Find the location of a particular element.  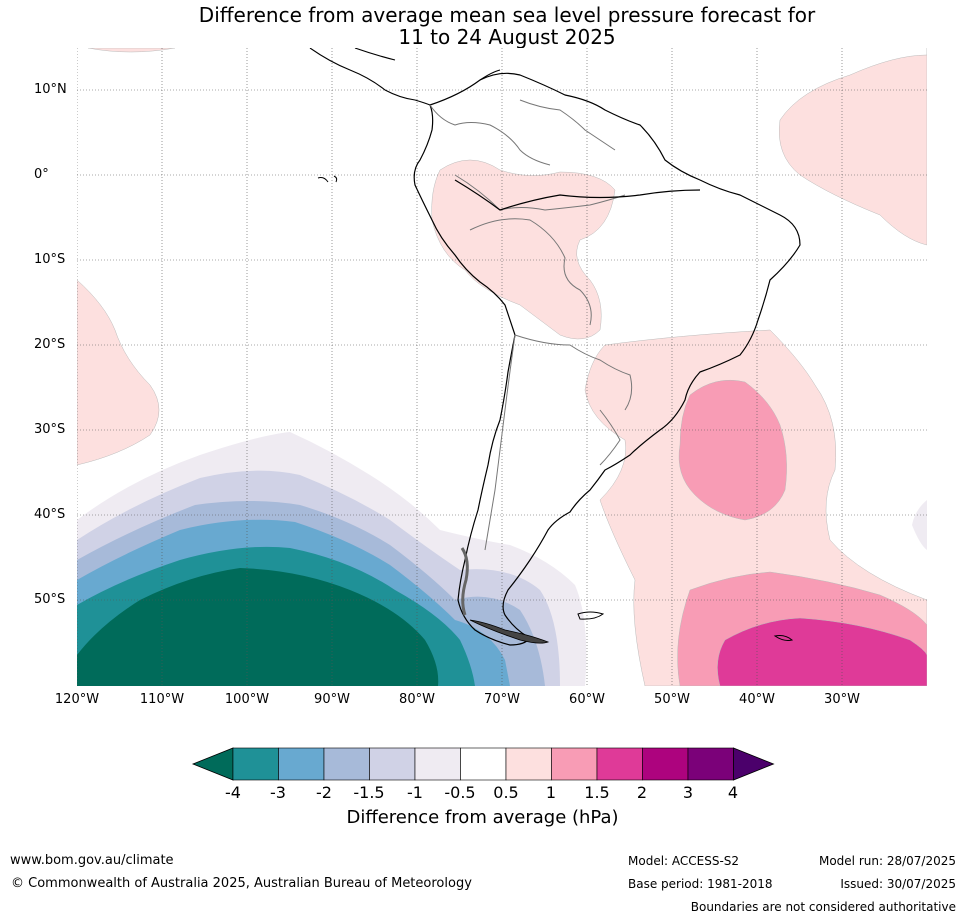

lon-label-110w: 110°W is located at coordinates (162, 699).